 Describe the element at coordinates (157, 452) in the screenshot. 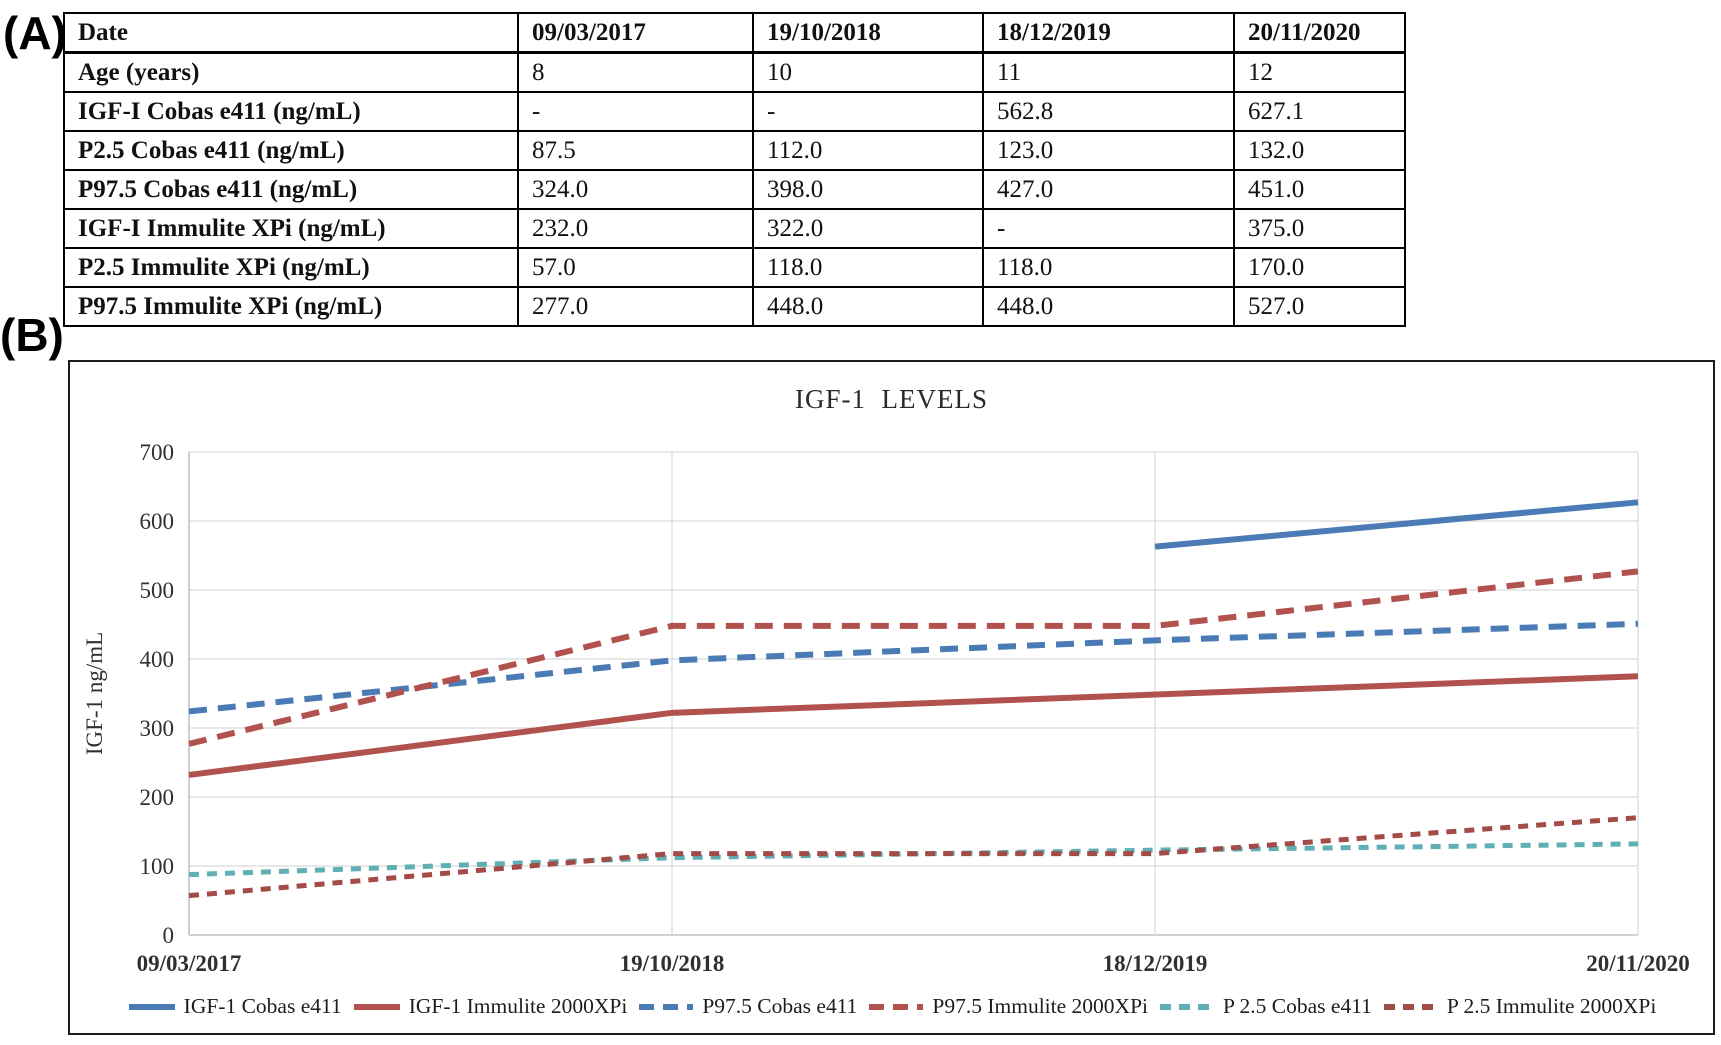

I see `y-tick-label: 700` at that location.